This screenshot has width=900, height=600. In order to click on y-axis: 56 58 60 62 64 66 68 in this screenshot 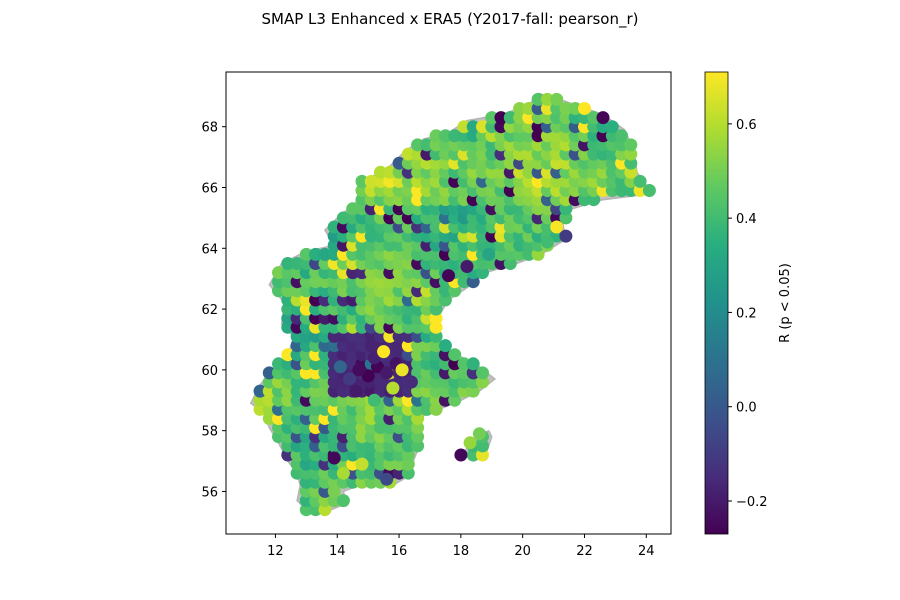, I will do `click(213, 310)`.